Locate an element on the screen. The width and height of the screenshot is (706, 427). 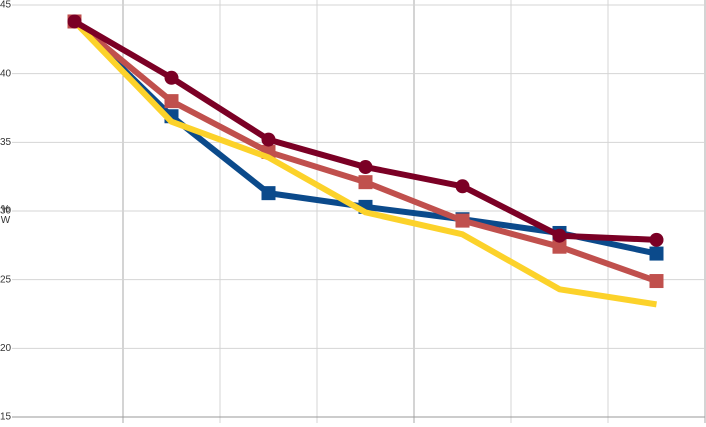
y-tick-label: 45 is located at coordinates (6, 5).